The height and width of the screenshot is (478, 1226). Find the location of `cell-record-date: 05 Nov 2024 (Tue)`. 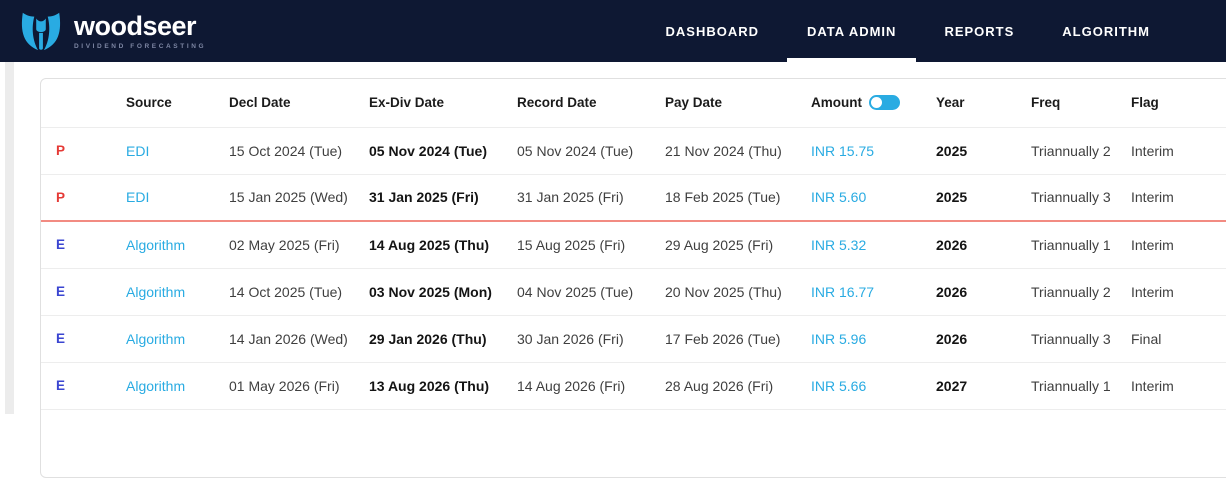

cell-record-date: 05 Nov 2024 (Tue) is located at coordinates (591, 150).